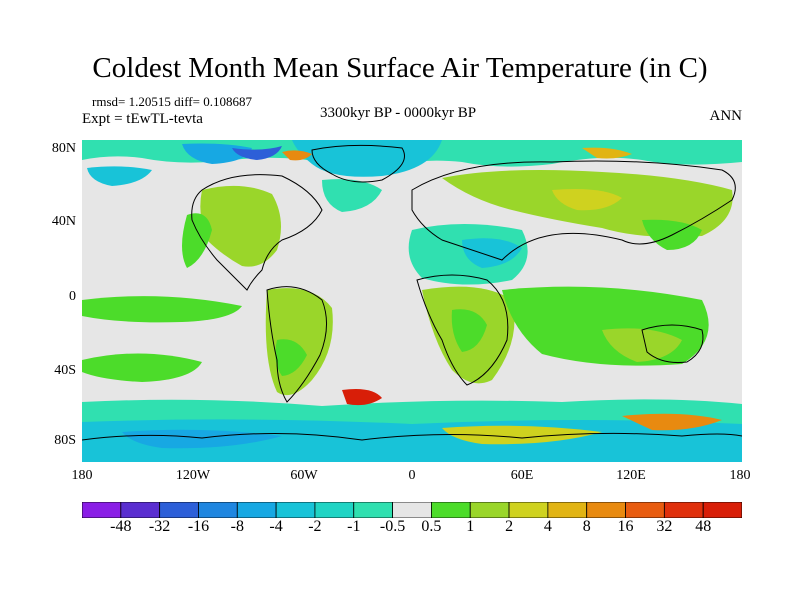 This screenshot has height=600, width=800. What do you see at coordinates (625, 526) in the screenshot?
I see `colorbar-label: 16` at bounding box center [625, 526].